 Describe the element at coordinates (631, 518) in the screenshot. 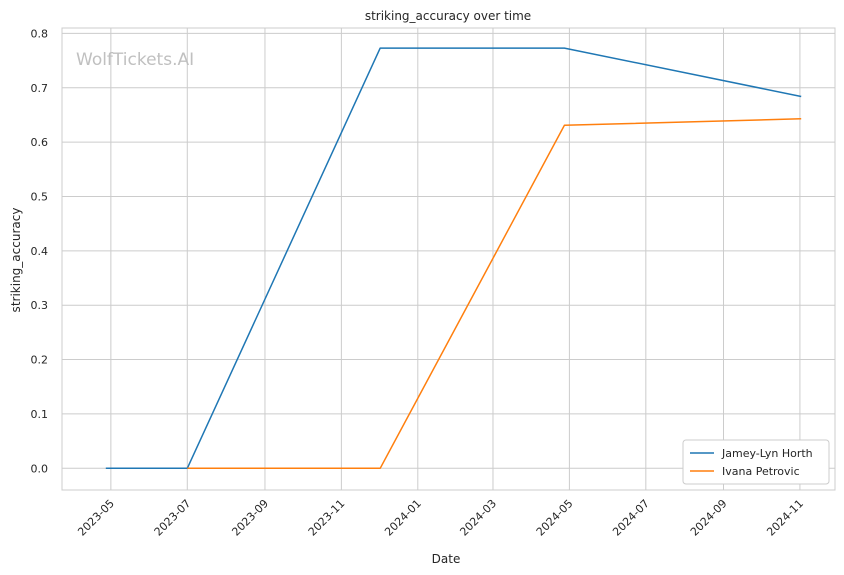

I see `x-tick-label: 2024-07` at that location.